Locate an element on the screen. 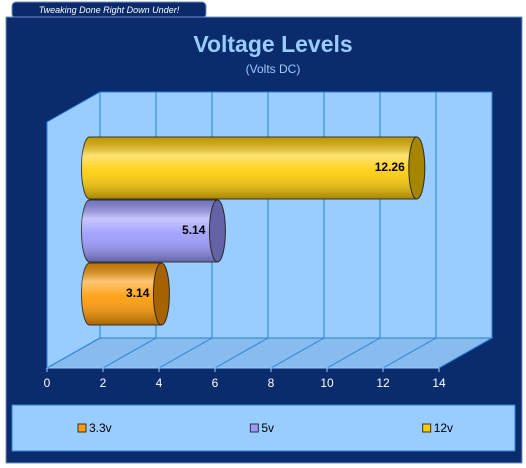 Image resolution: width=526 pixels, height=468 pixels. x-tick-label: 12 is located at coordinates (383, 383).